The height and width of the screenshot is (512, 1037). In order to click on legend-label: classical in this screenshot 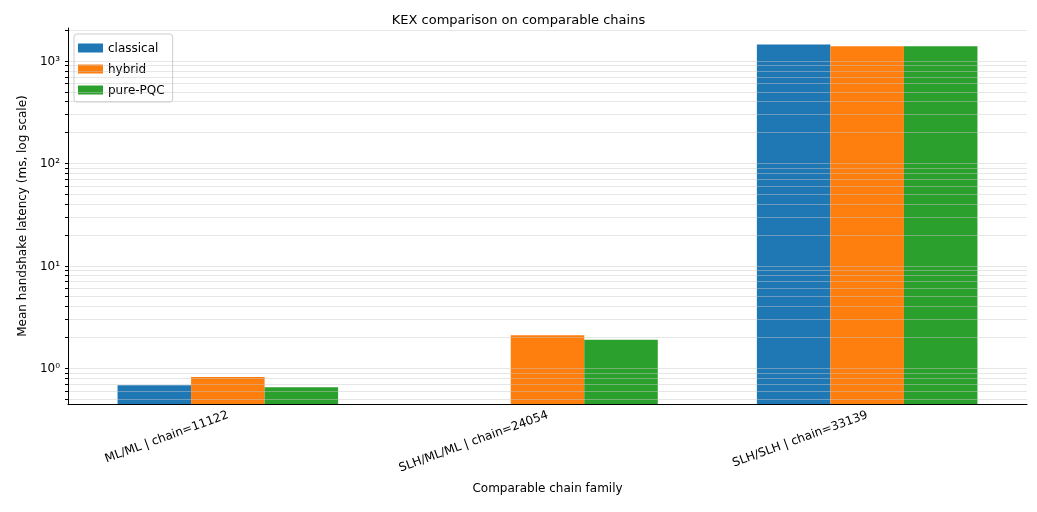, I will do `click(133, 48)`.